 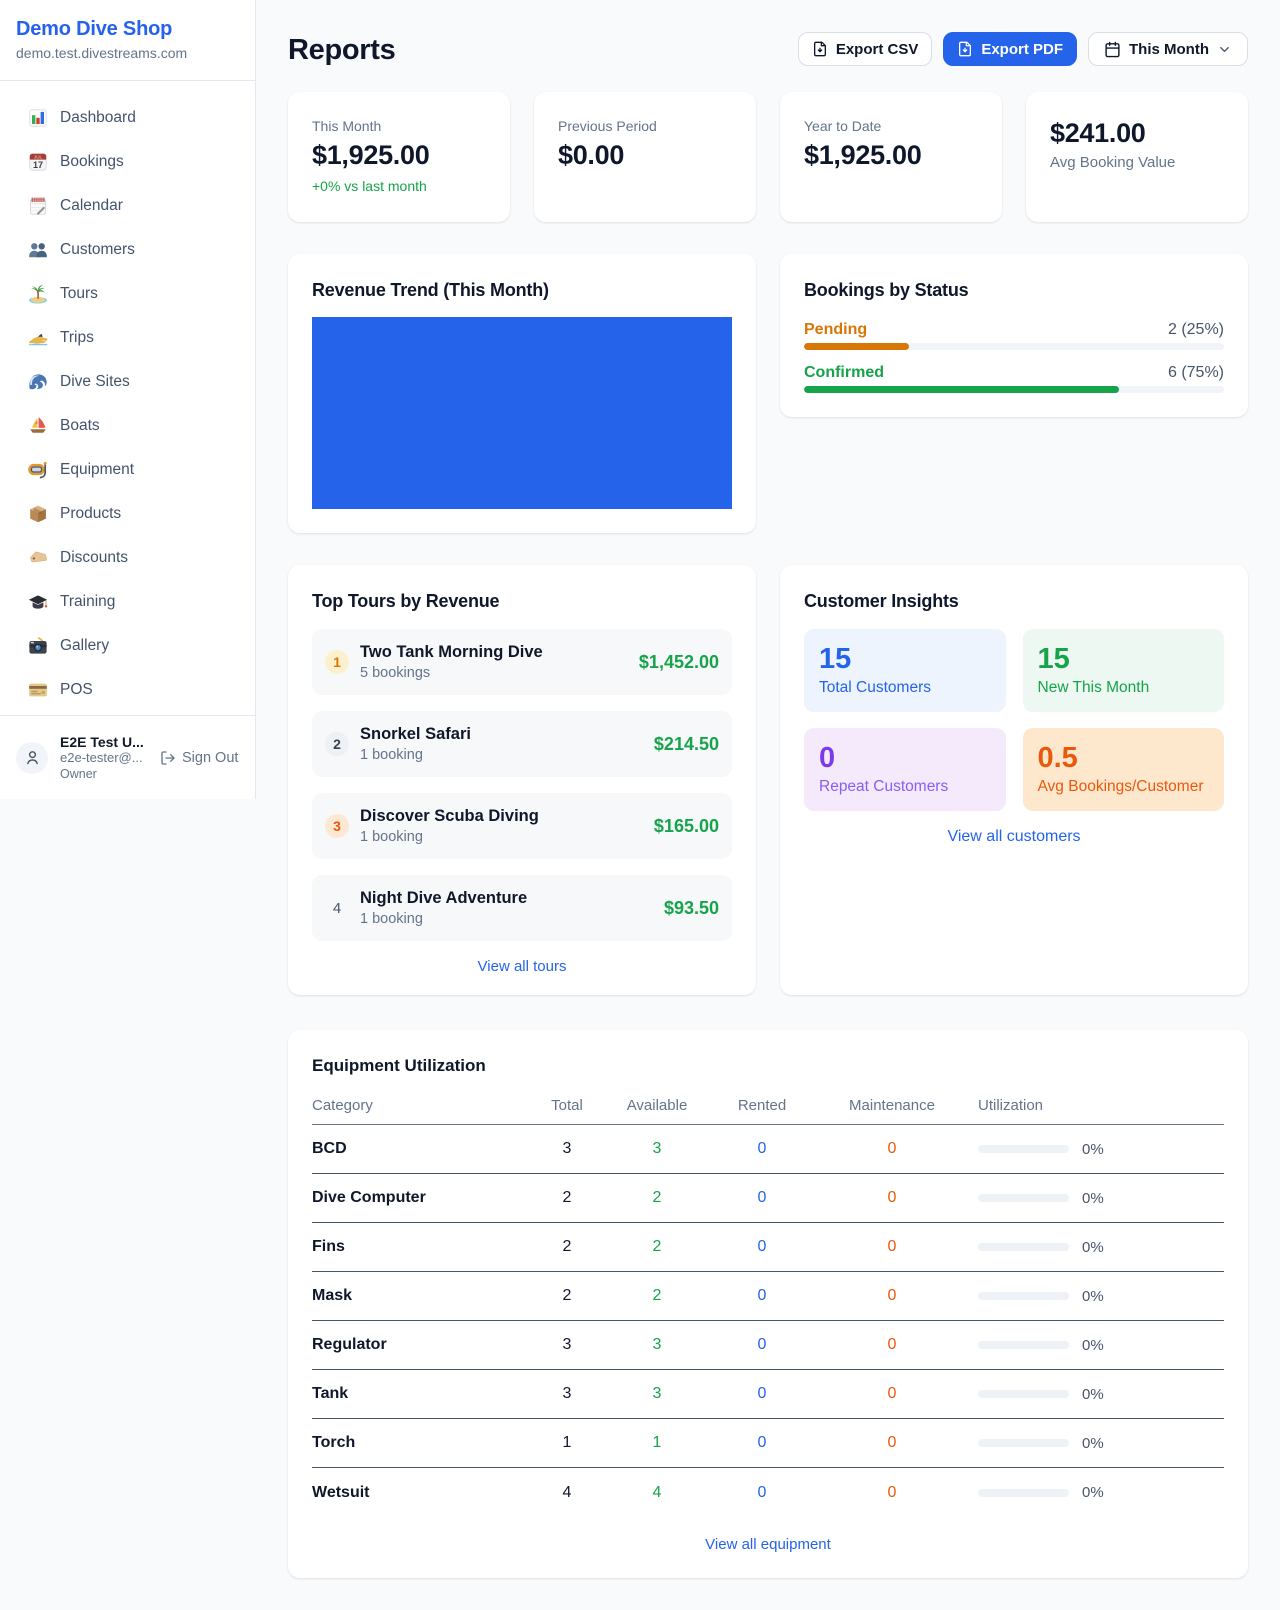 What do you see at coordinates (38, 165) in the screenshot?
I see `svg-text: 17` at bounding box center [38, 165].